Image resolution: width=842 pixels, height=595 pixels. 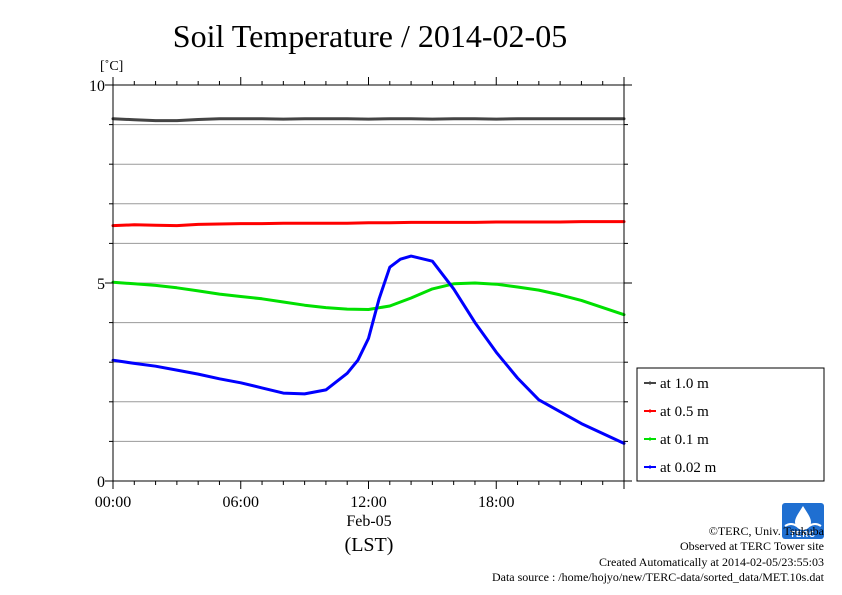 What do you see at coordinates (113, 502) in the screenshot?
I see `x-tick-label: 00:00` at bounding box center [113, 502].